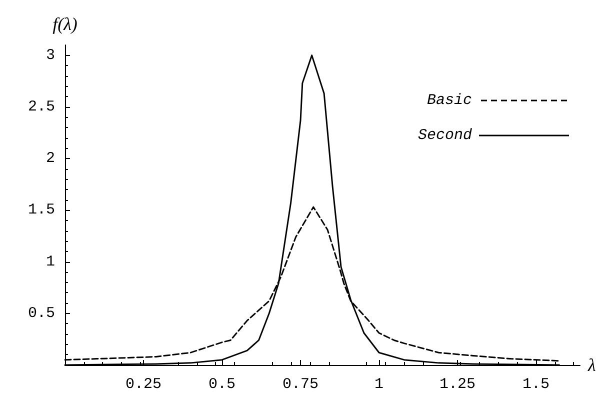 The height and width of the screenshot is (403, 604). I want to click on y-tick-label: 0.5, so click(41, 313).